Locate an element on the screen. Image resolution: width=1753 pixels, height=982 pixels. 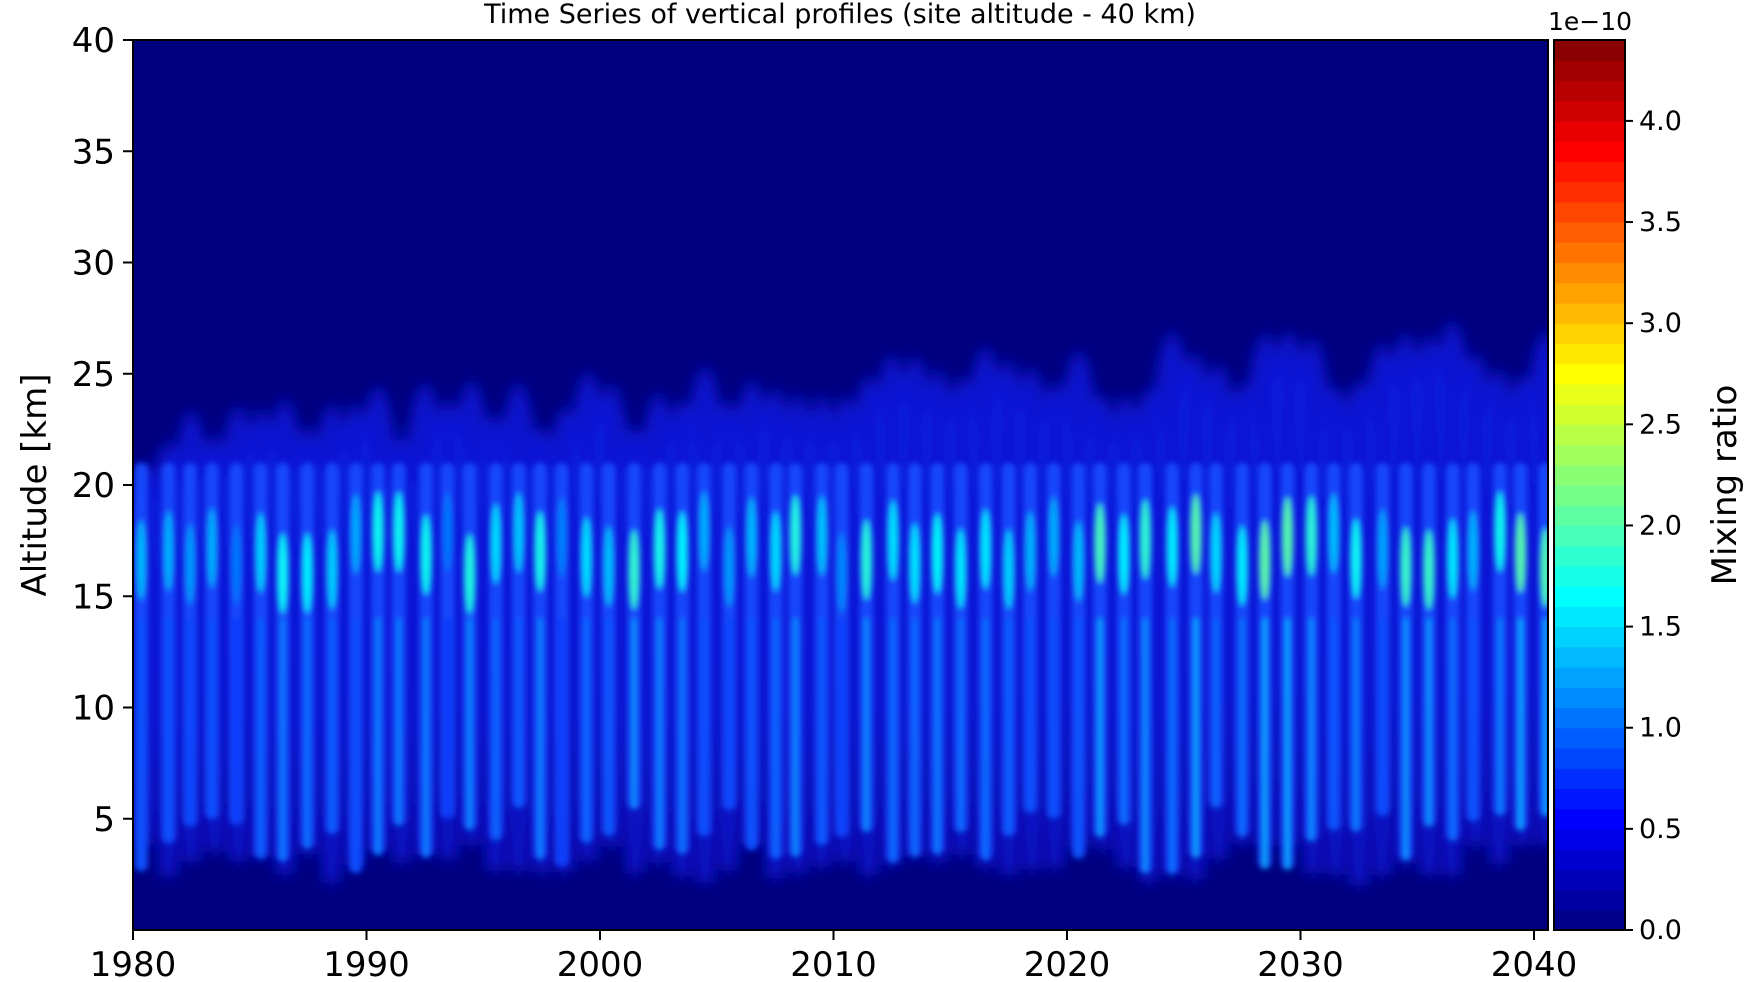
y-tick-label: 40 is located at coordinates (93, 41).